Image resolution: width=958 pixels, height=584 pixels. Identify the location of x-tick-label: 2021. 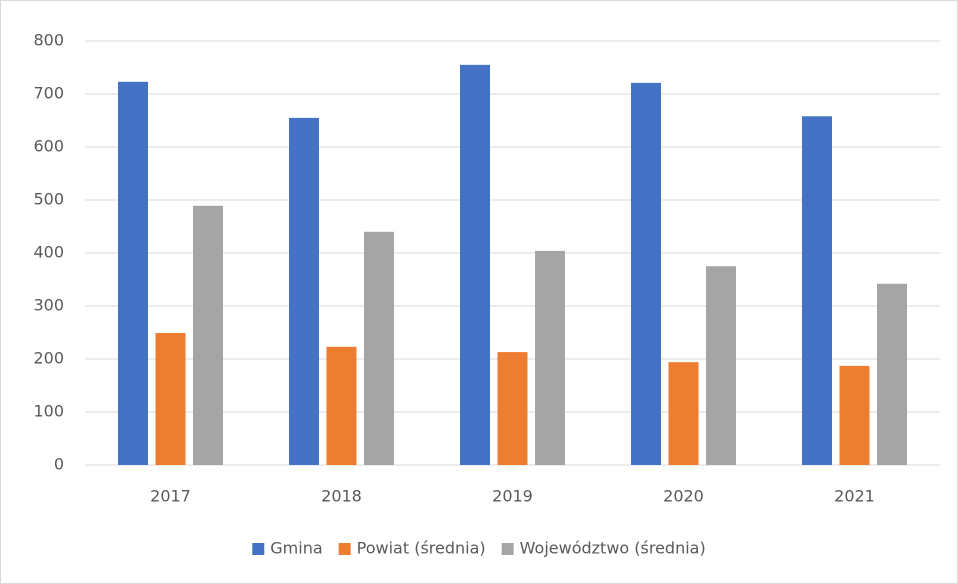
(854, 496).